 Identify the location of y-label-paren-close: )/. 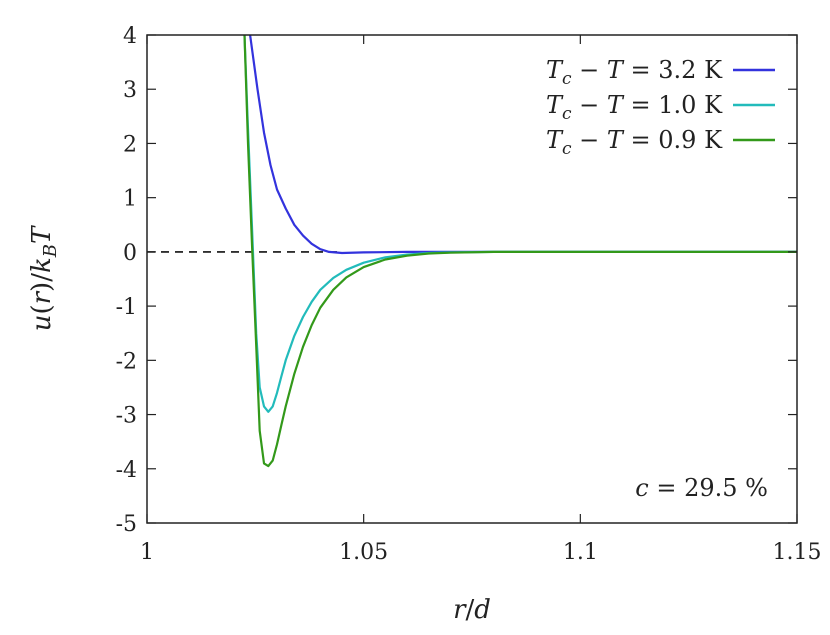
(42, 282).